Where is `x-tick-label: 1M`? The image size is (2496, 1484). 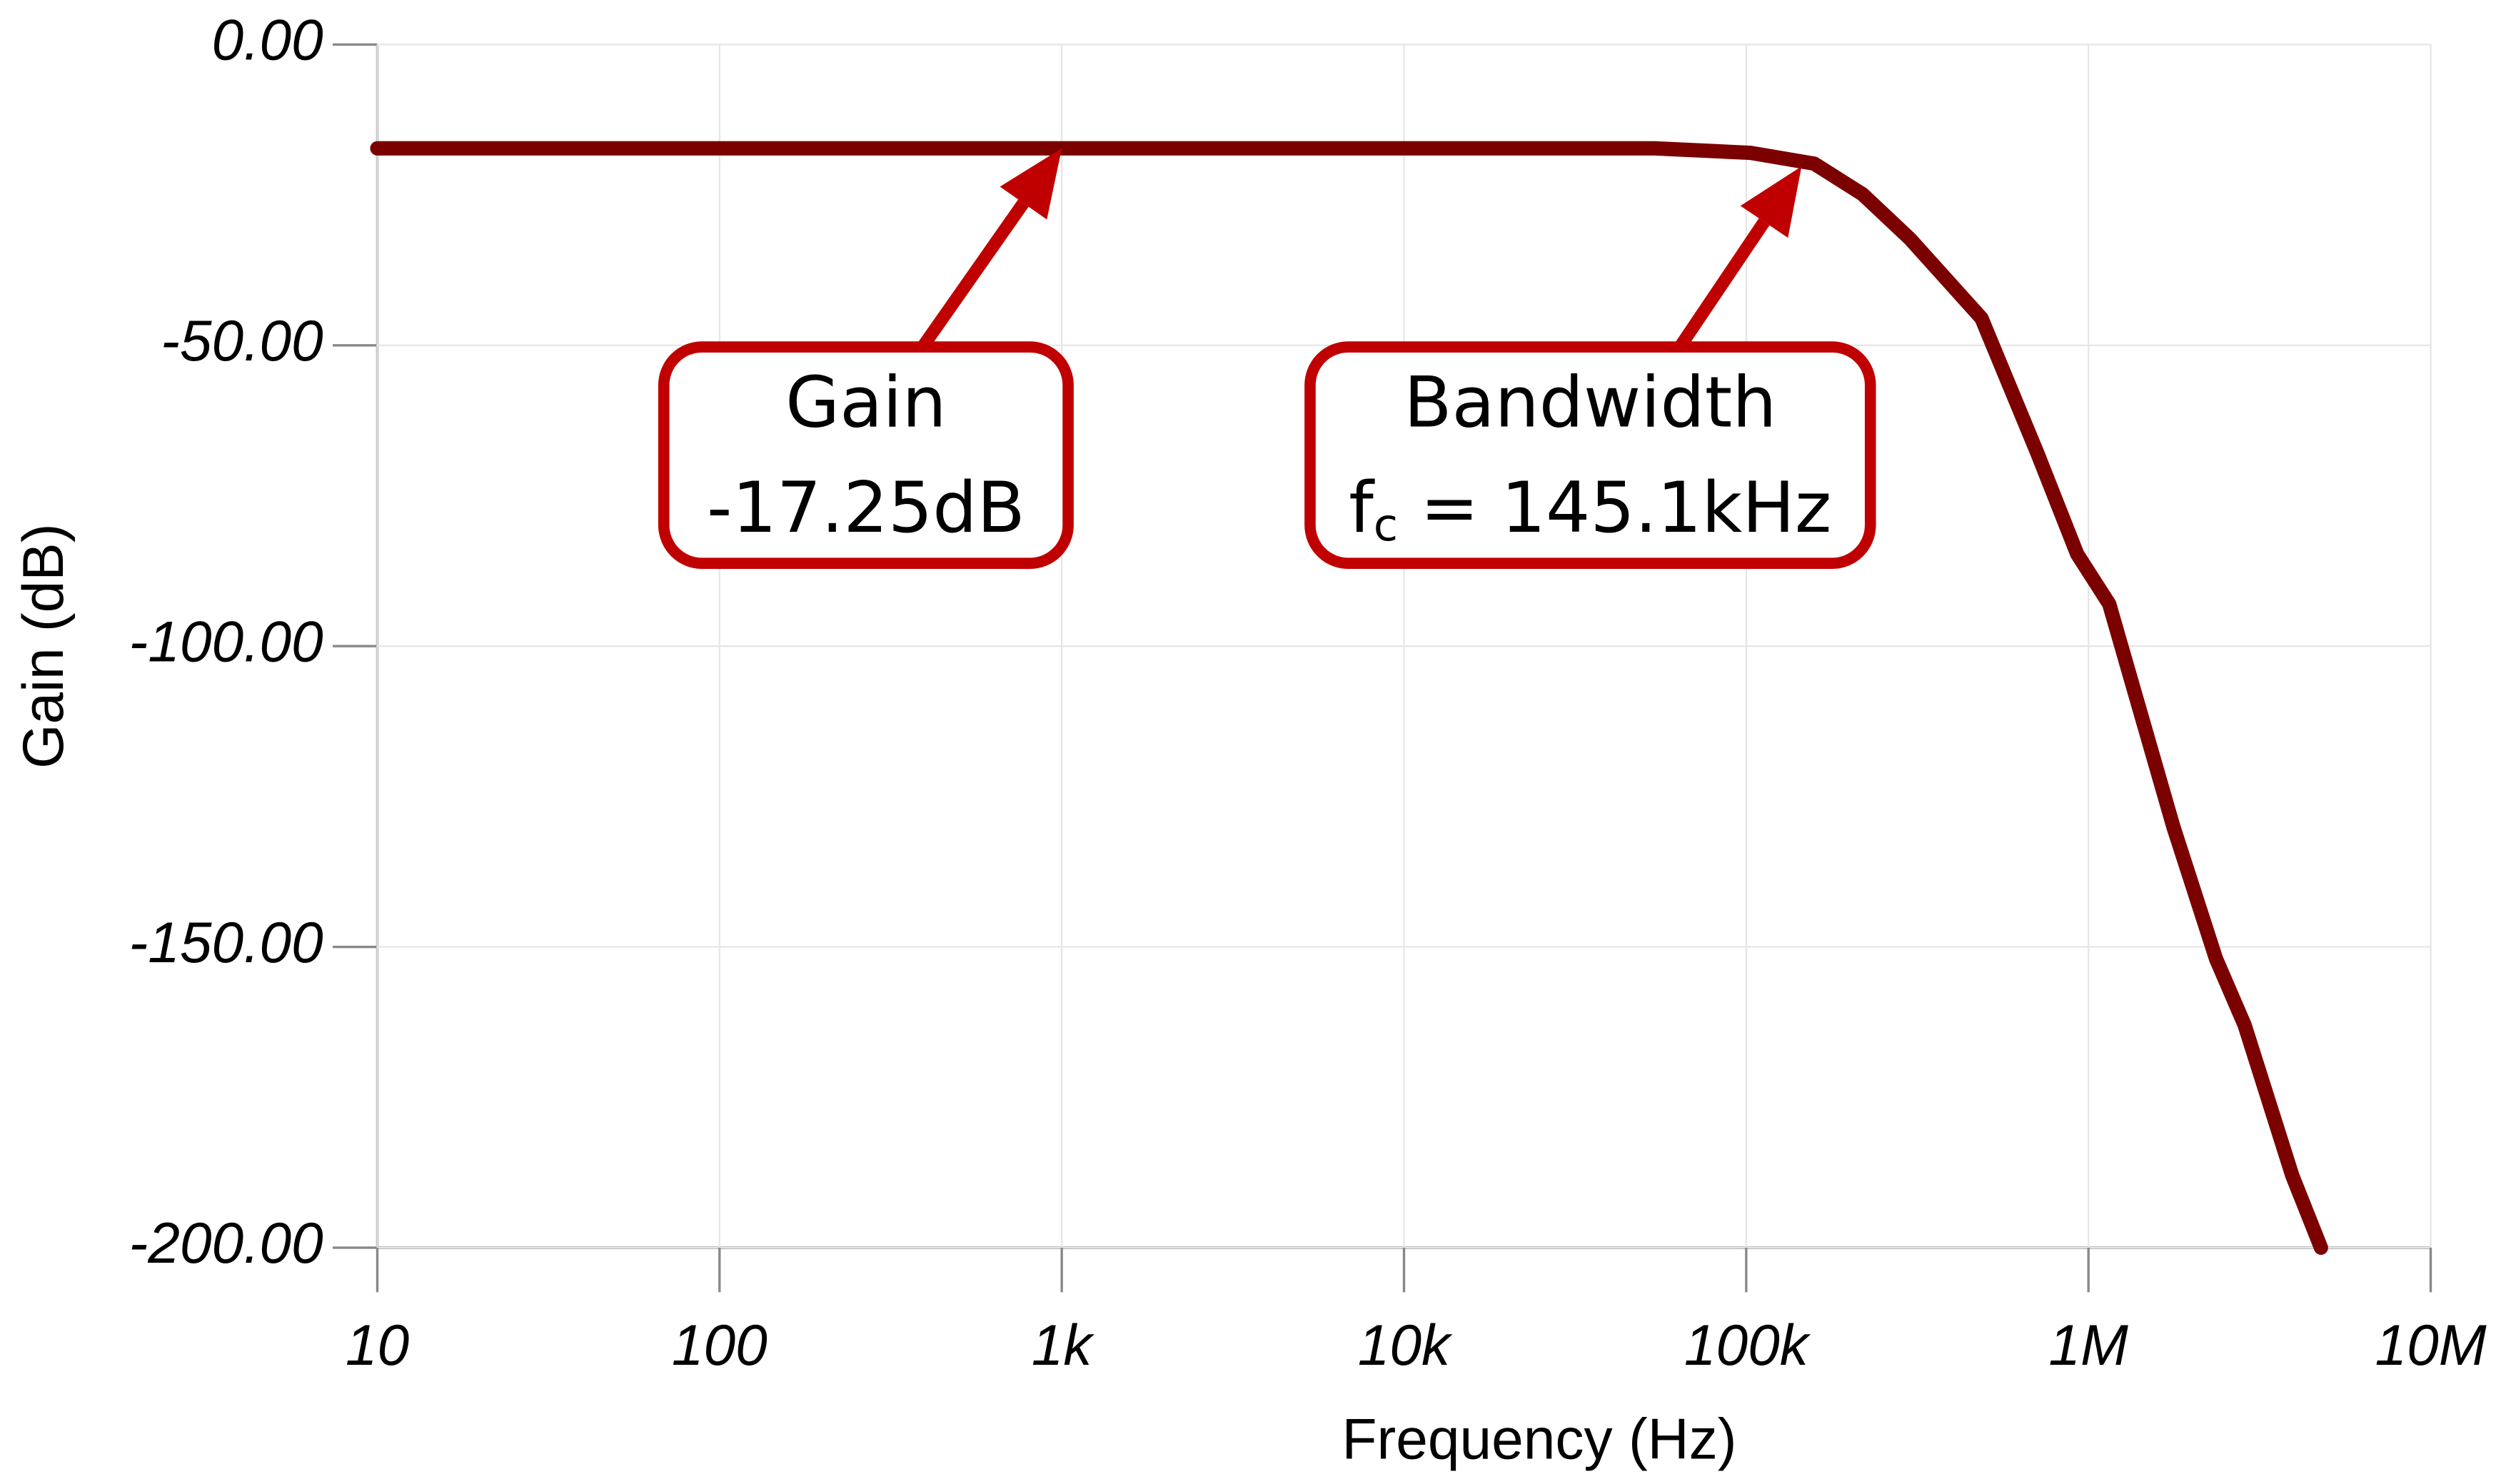 x-tick-label: 1M is located at coordinates (2088, 1345).